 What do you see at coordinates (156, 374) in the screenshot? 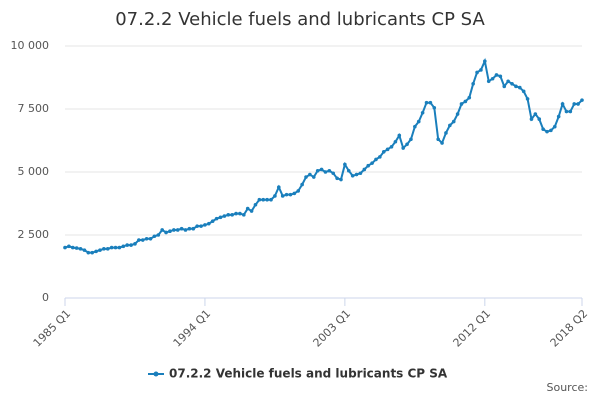
I see `legend-marker` at bounding box center [156, 374].